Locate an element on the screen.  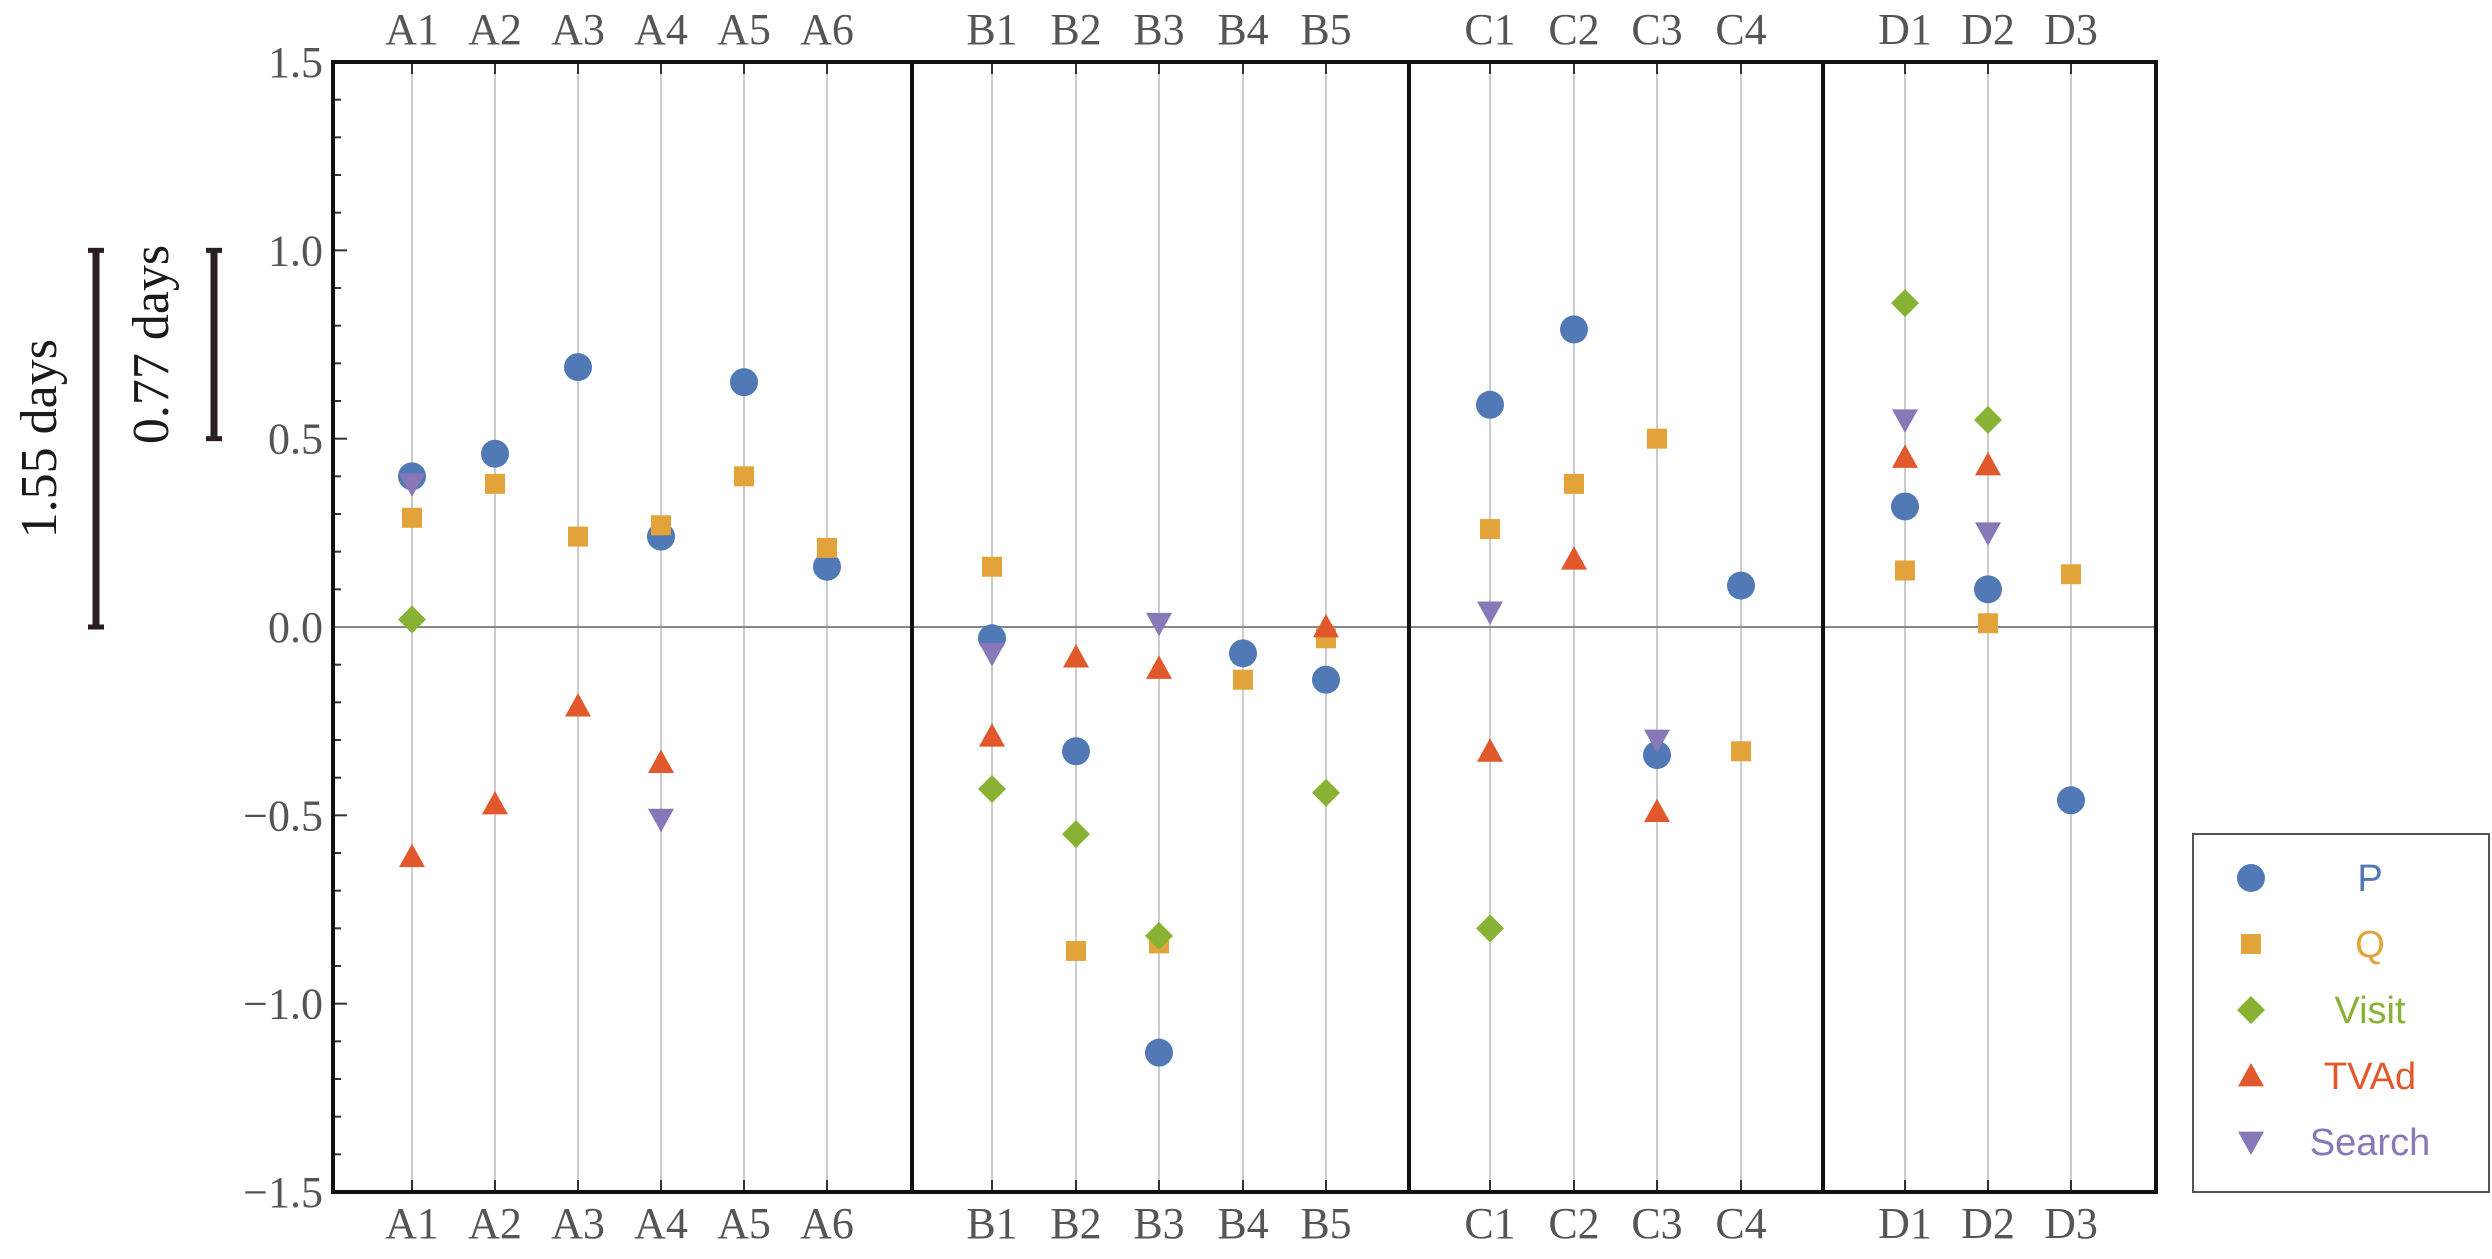
x-tick-label-bottom: D1 is located at coordinates (1905, 1223).